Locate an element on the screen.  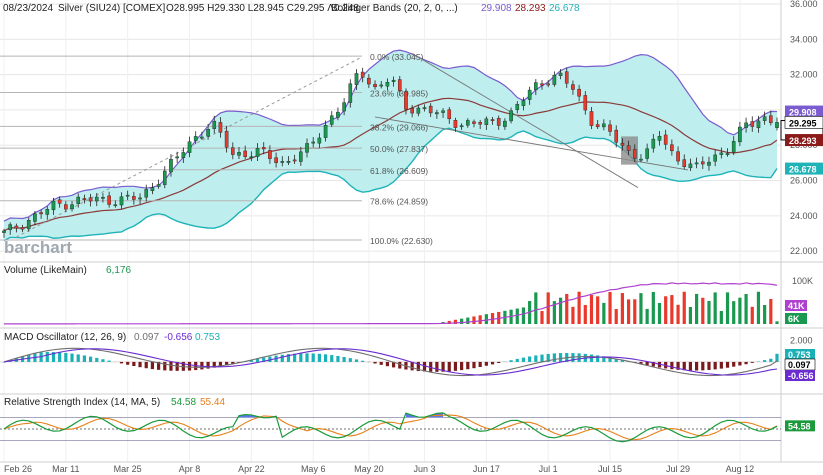
date-tick-label: Apr 22 is located at coordinates (251, 469).